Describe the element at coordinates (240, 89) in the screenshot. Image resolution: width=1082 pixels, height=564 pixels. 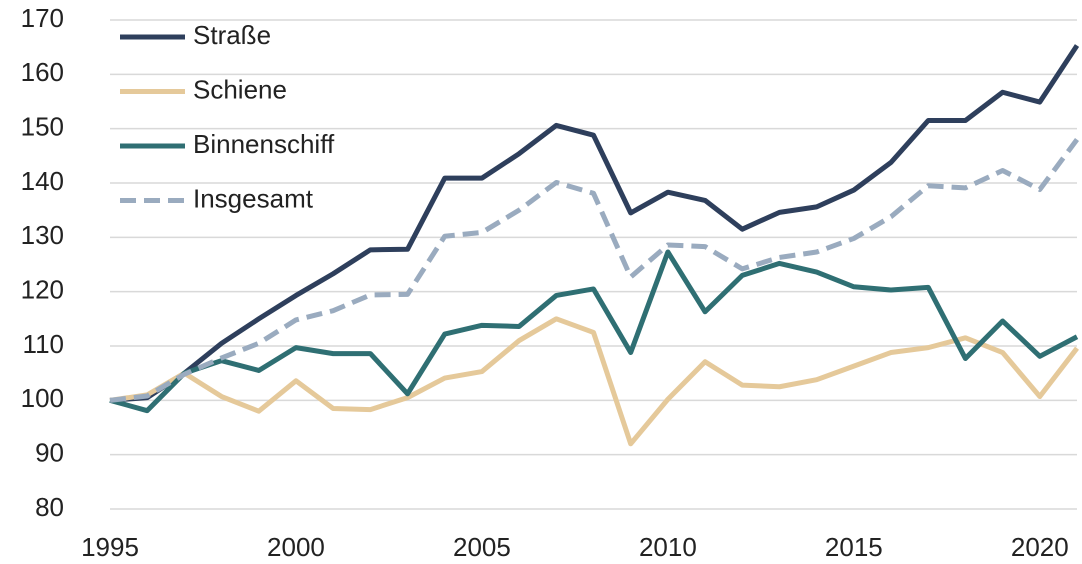
I see `legend-label: Schiene` at that location.